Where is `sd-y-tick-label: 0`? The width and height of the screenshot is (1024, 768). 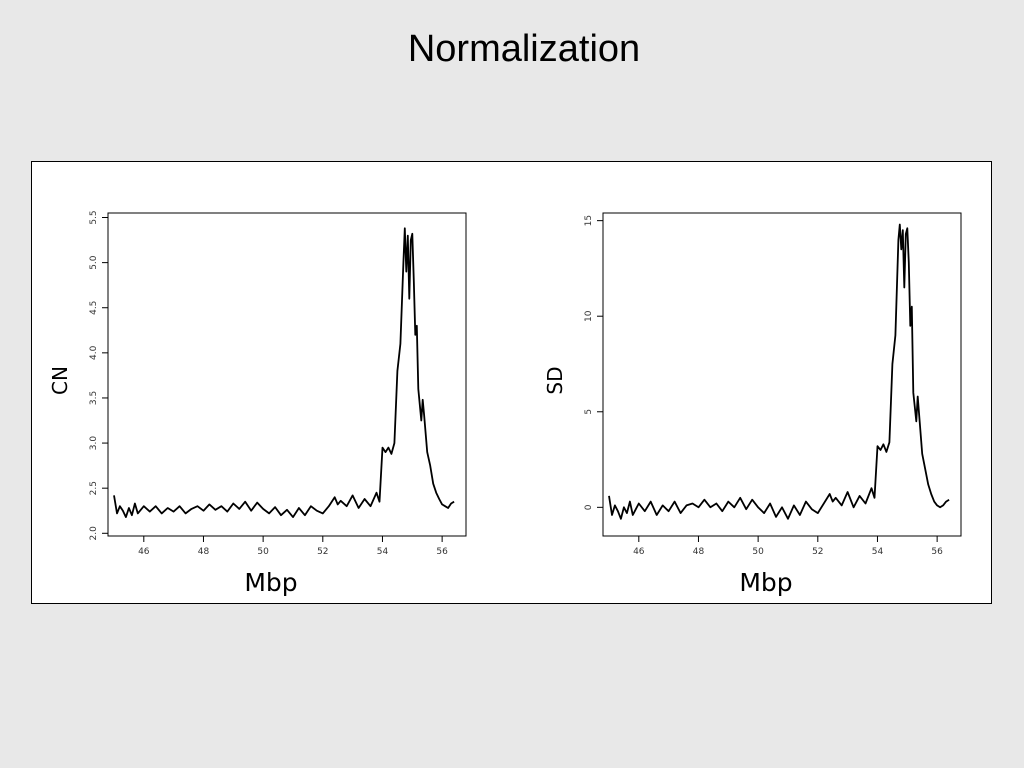 sd-y-tick-label: 0 is located at coordinates (589, 507).